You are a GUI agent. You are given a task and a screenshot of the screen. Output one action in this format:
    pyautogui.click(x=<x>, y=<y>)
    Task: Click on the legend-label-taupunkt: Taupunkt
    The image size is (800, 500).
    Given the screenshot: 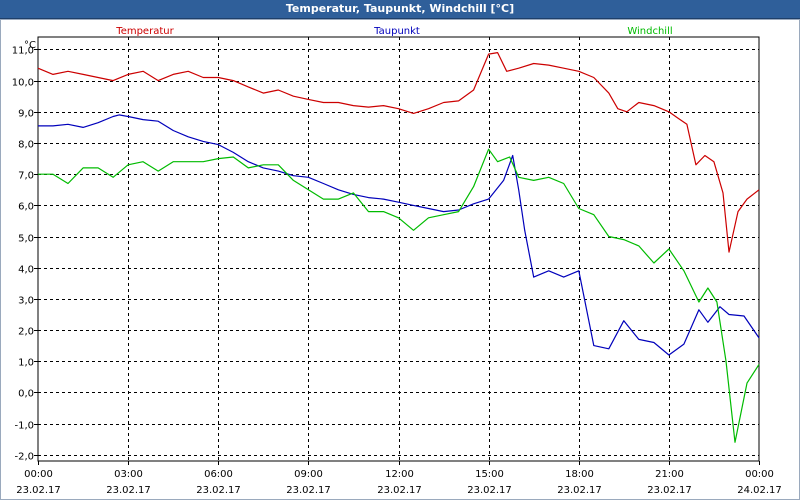 What is the action you would take?
    pyautogui.click(x=396, y=31)
    